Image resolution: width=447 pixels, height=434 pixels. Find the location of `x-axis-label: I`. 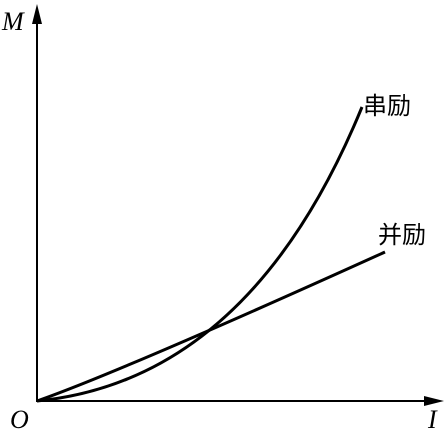

x-axis-label: I is located at coordinates (432, 419).